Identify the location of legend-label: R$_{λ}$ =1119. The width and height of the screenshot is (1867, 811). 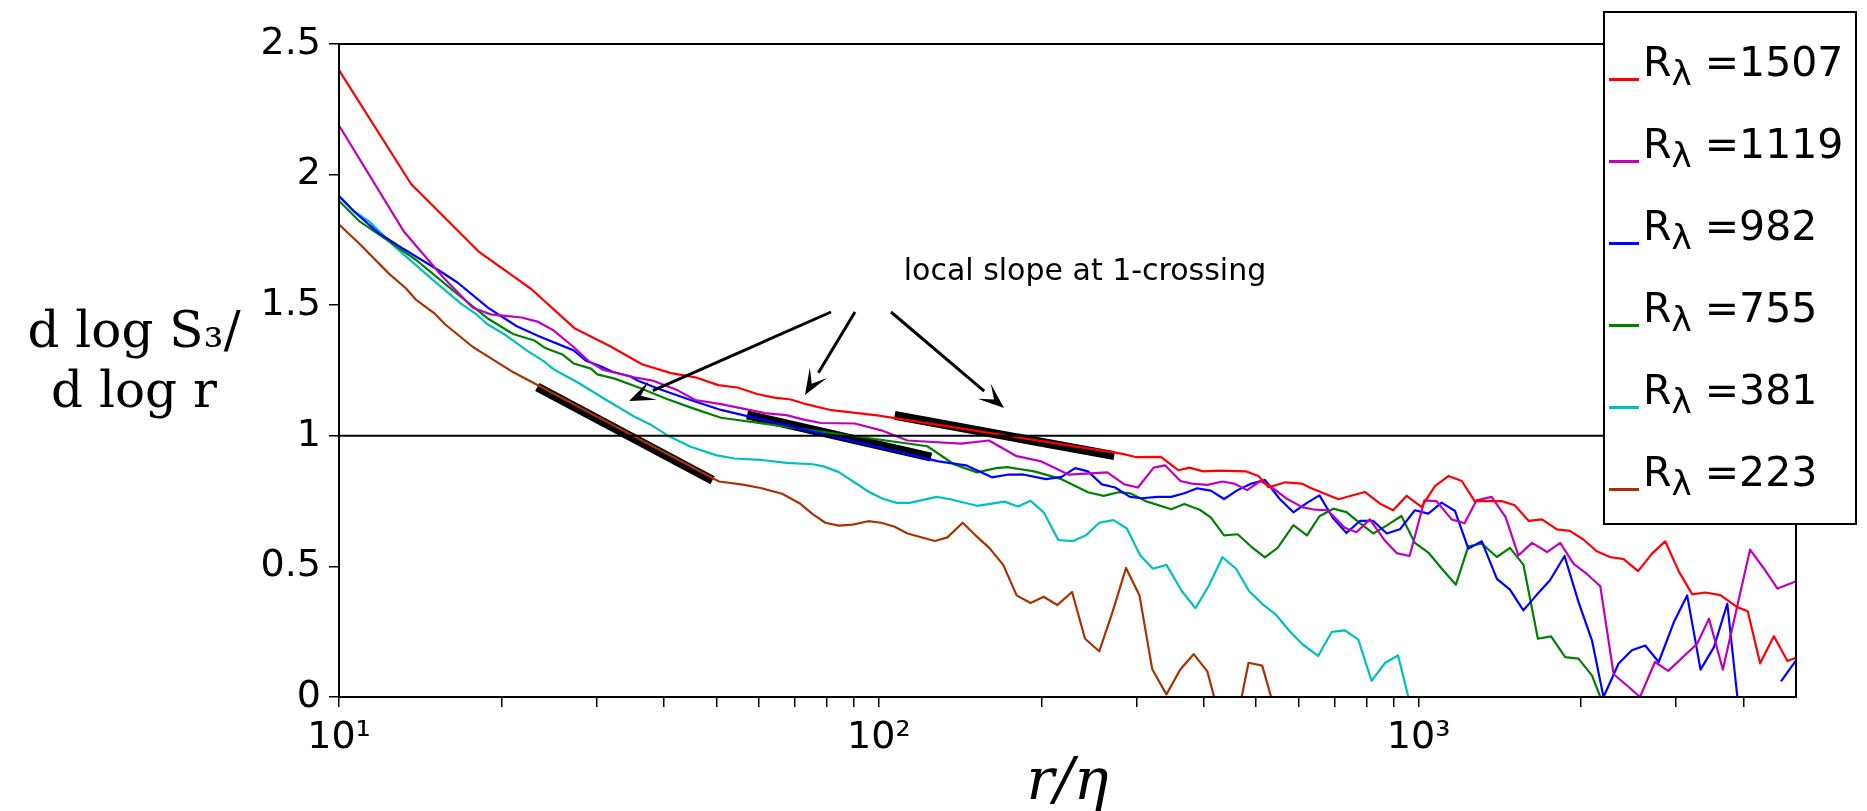
(1743, 147).